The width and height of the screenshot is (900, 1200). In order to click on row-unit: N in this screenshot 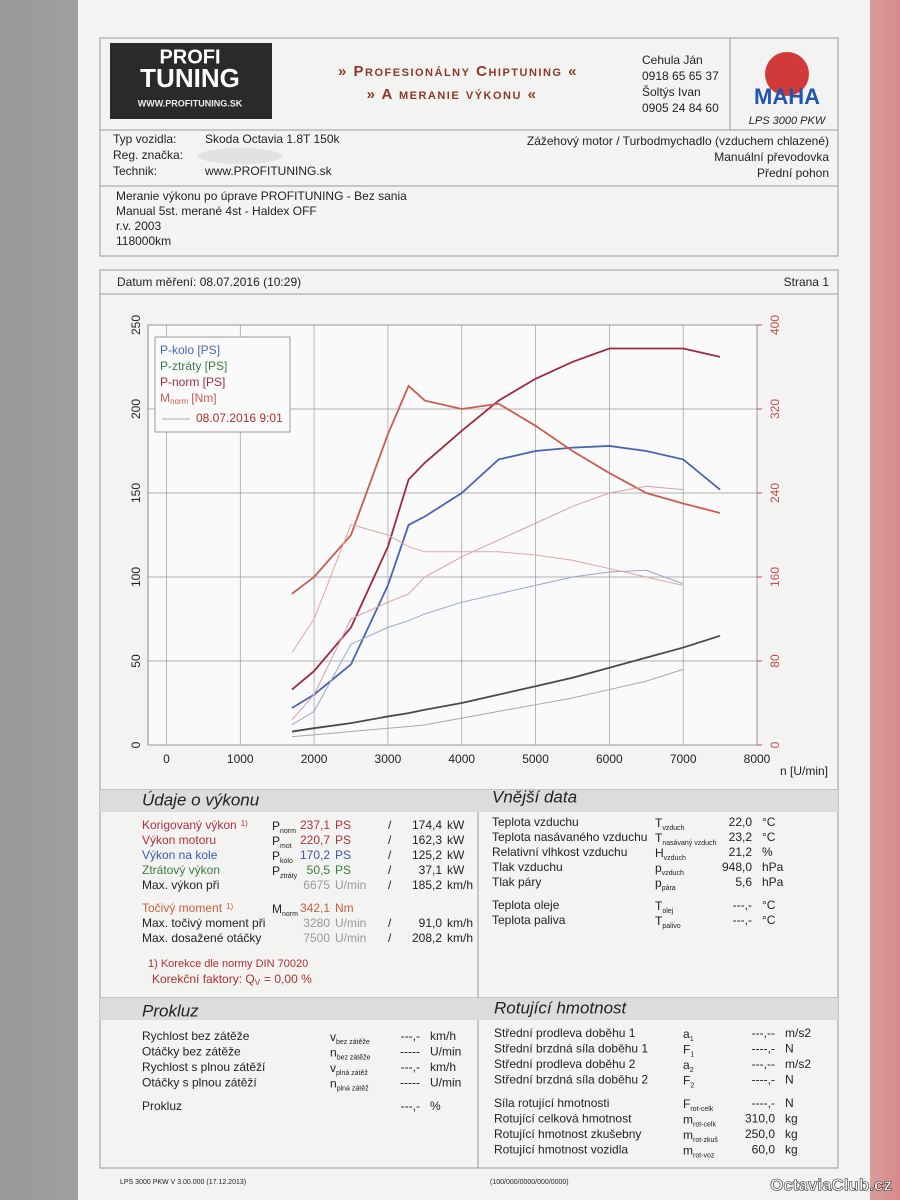, I will do `click(789, 1049)`.